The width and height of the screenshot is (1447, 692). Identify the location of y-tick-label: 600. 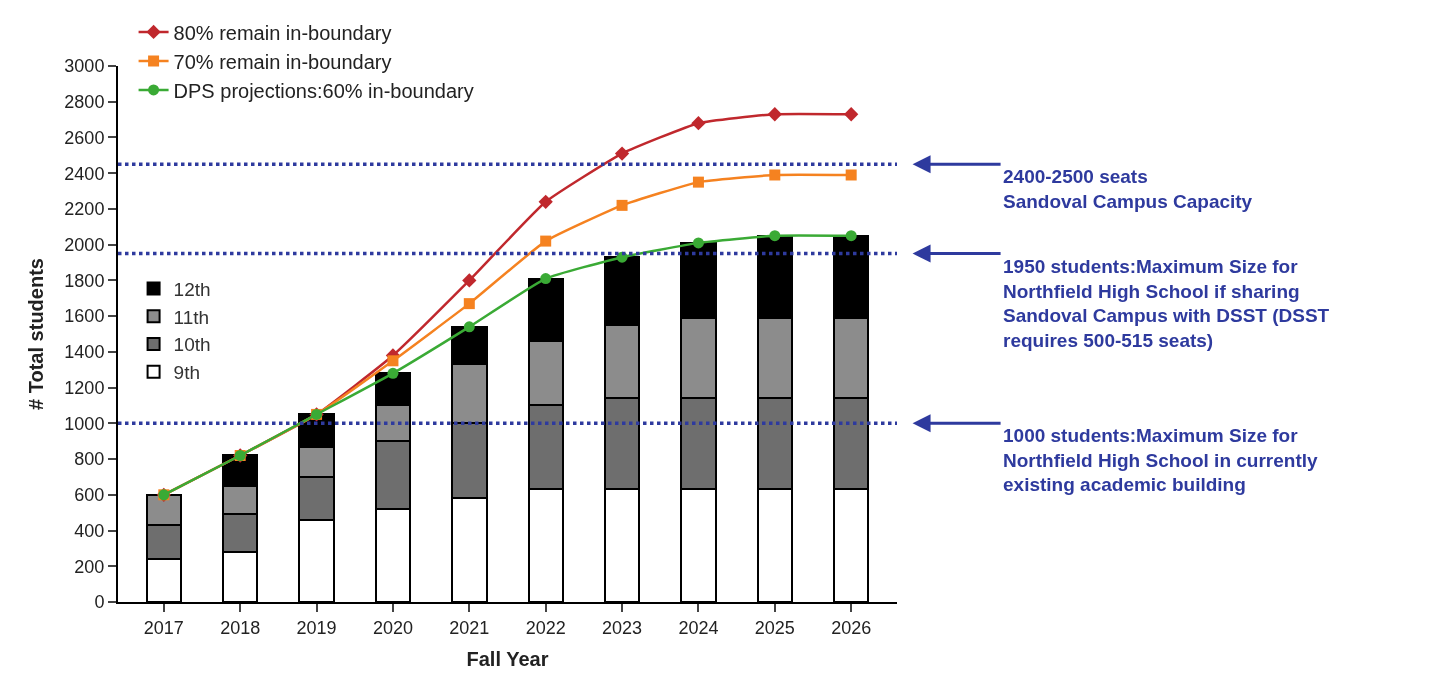
(89, 495).